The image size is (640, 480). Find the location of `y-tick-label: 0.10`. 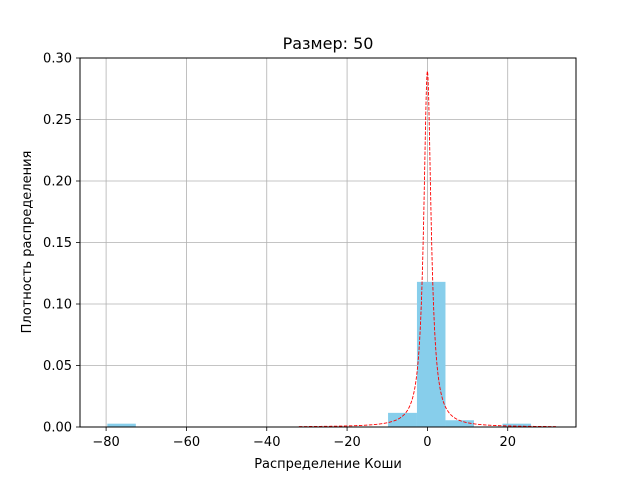

y-tick-label: 0.10 is located at coordinates (57, 305).